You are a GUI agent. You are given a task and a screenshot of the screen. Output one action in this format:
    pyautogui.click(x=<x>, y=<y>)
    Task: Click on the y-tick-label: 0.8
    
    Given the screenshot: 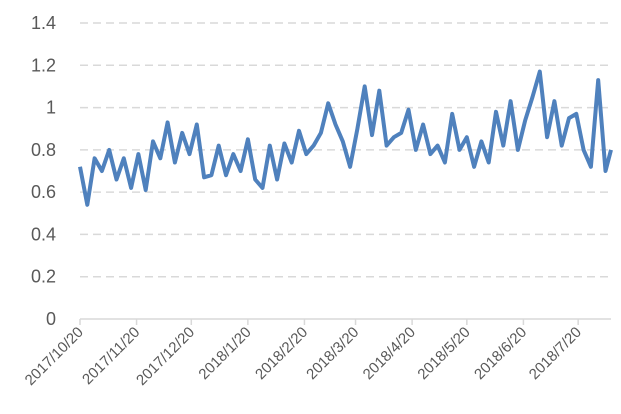 What is the action you would take?
    pyautogui.click(x=43, y=150)
    